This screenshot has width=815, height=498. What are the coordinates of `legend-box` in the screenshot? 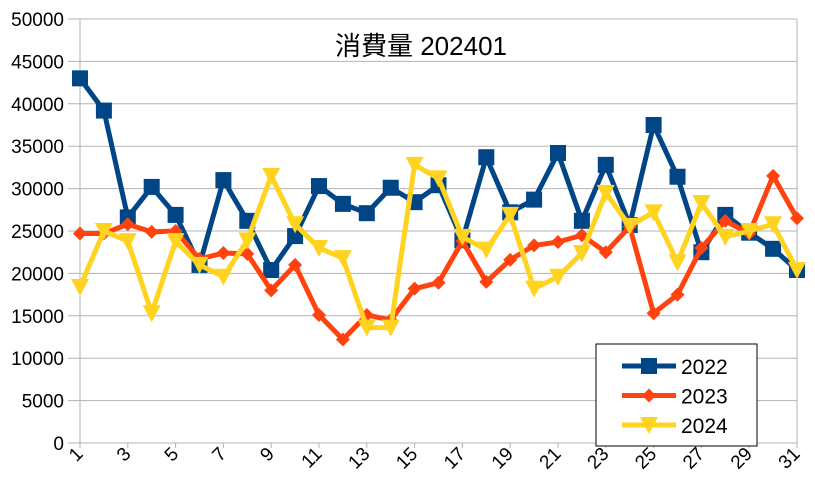 It's located at (676, 395).